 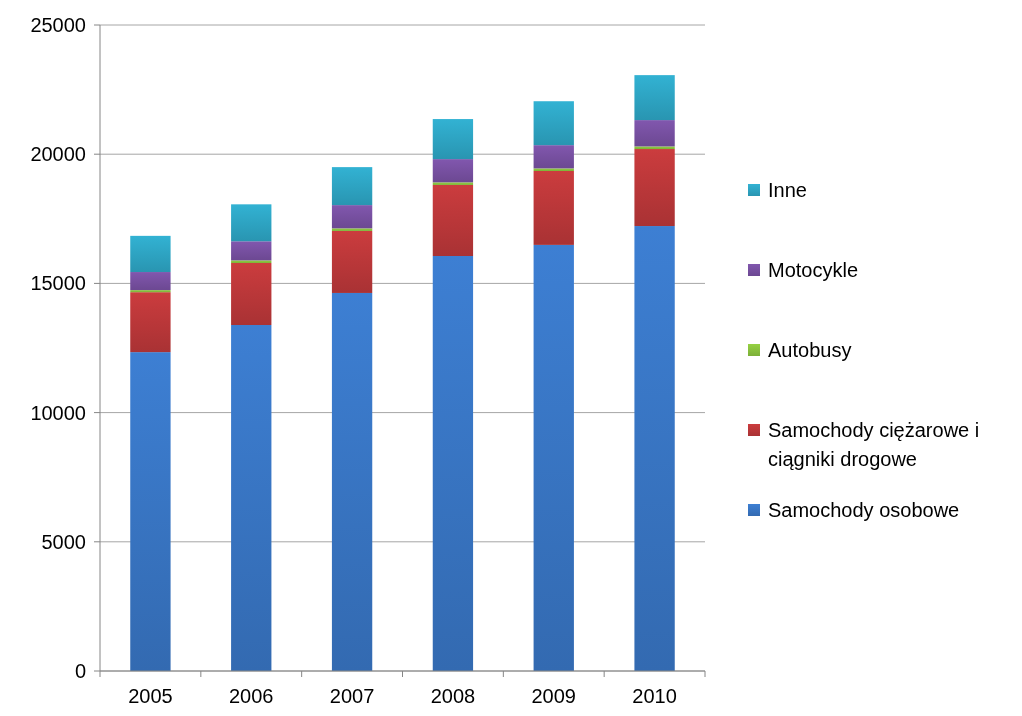 What do you see at coordinates (80, 671) in the screenshot?
I see `y-tick-label: 0` at bounding box center [80, 671].